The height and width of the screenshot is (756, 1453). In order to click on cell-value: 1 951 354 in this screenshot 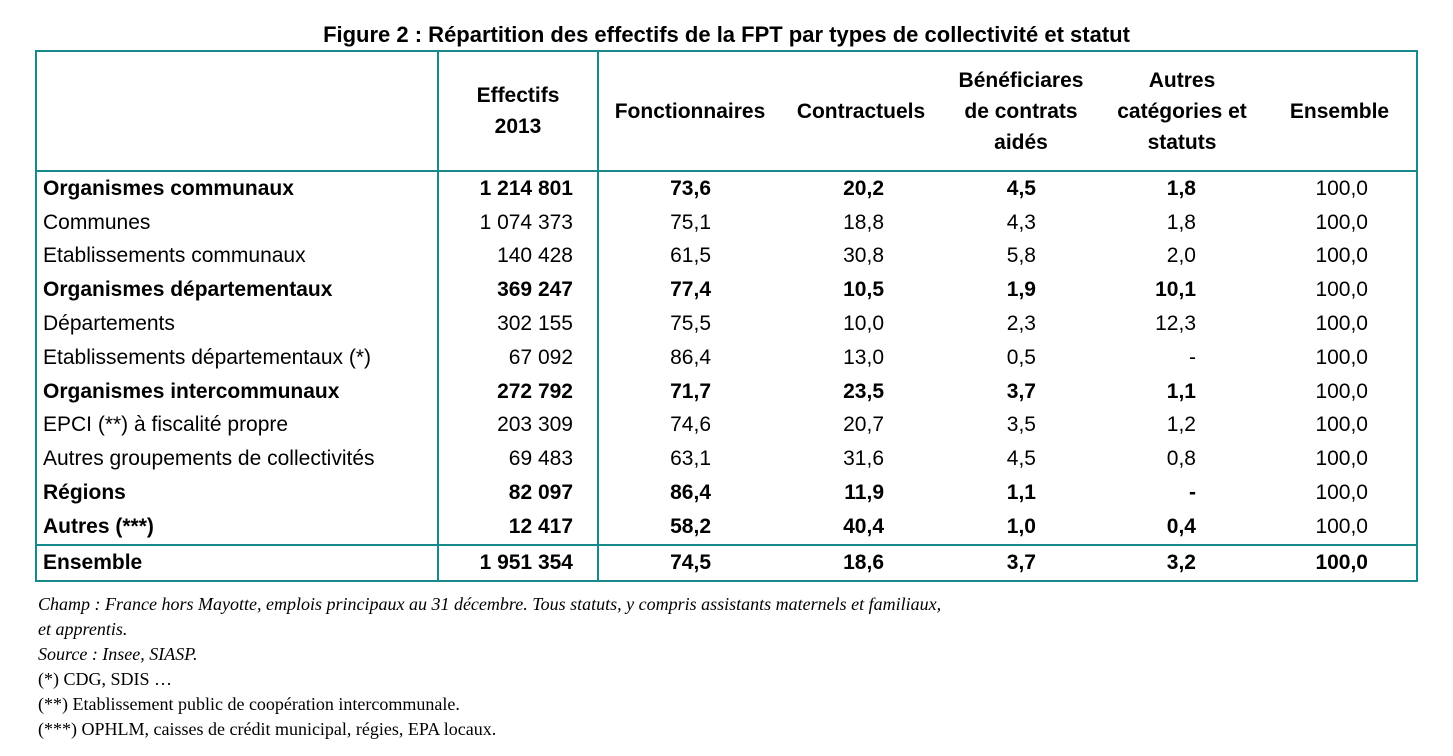, I will do `click(518, 562)`.